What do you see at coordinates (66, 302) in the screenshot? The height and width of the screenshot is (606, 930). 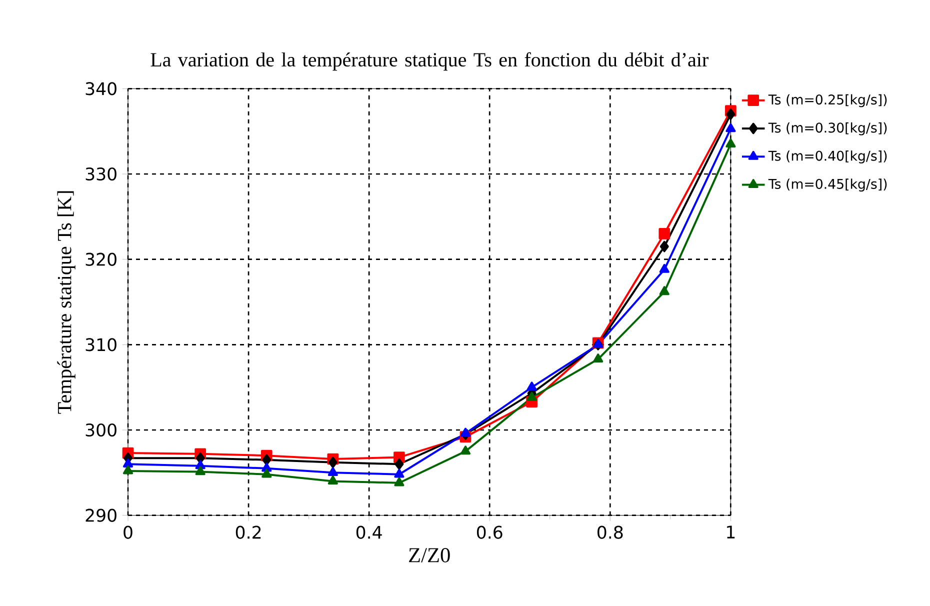 I see `y-axis-title: Température statique Ts [K]` at bounding box center [66, 302].